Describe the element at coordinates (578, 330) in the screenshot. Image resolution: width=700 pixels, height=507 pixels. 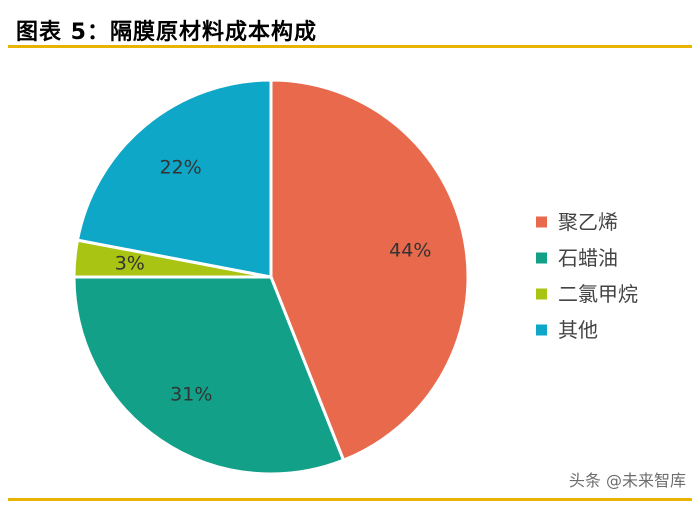
I see `legend-label-4: 其他` at that location.